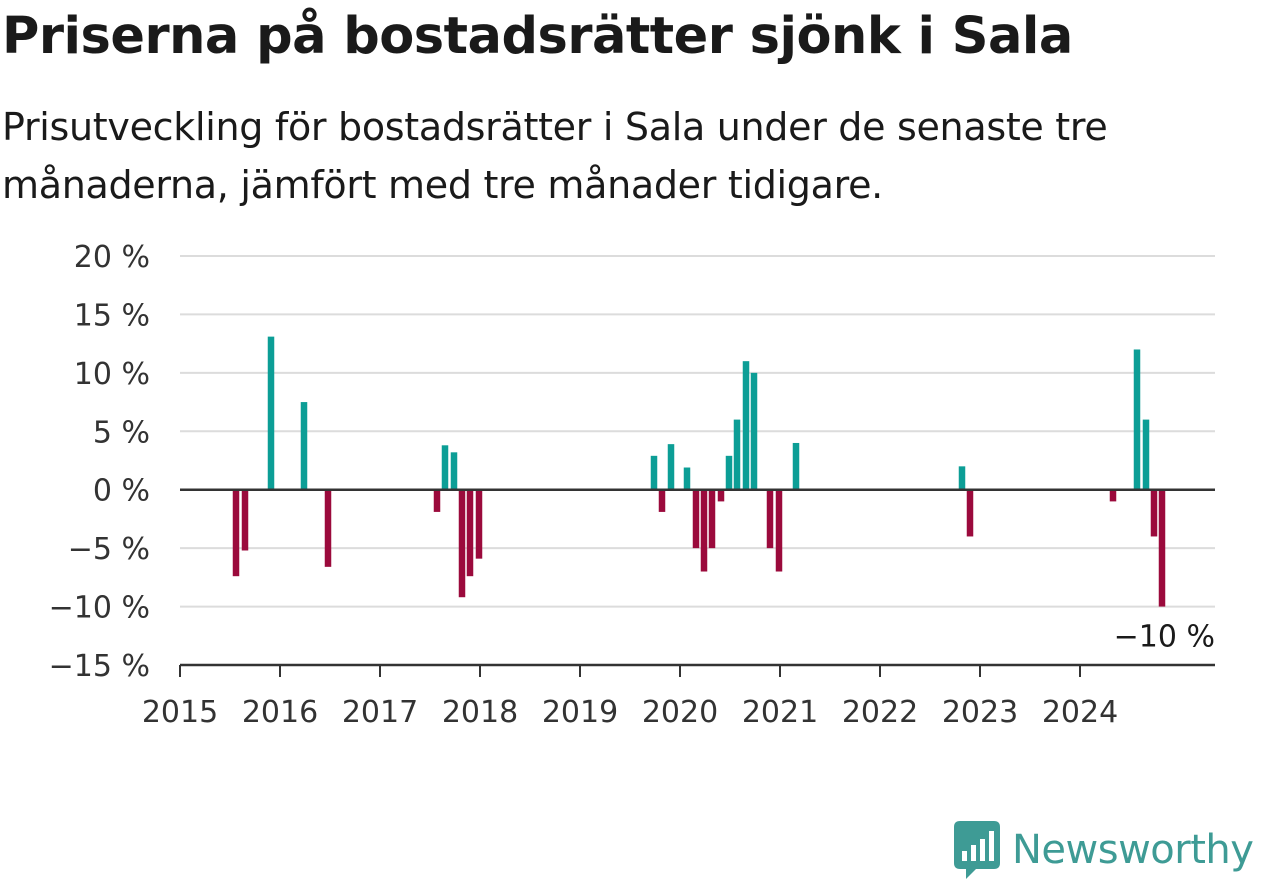 This screenshot has height=880, width=1262. What do you see at coordinates (109, 549) in the screenshot?
I see `y-tick-label: −5 %` at bounding box center [109, 549].